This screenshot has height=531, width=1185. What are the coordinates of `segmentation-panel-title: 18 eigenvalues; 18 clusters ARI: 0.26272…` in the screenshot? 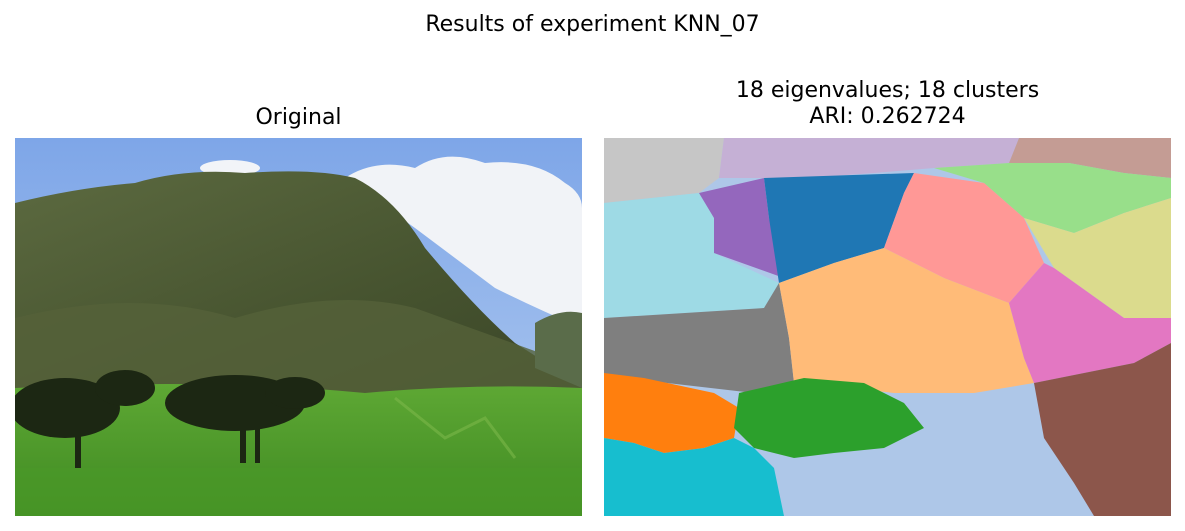 It's located at (887, 104).